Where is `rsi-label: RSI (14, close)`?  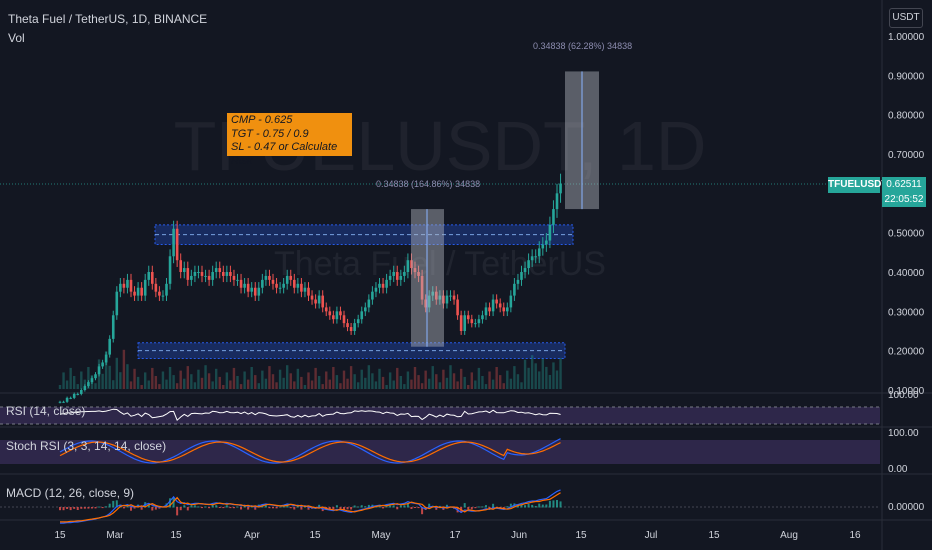
rsi-label: RSI (14, close) is located at coordinates (46, 411).